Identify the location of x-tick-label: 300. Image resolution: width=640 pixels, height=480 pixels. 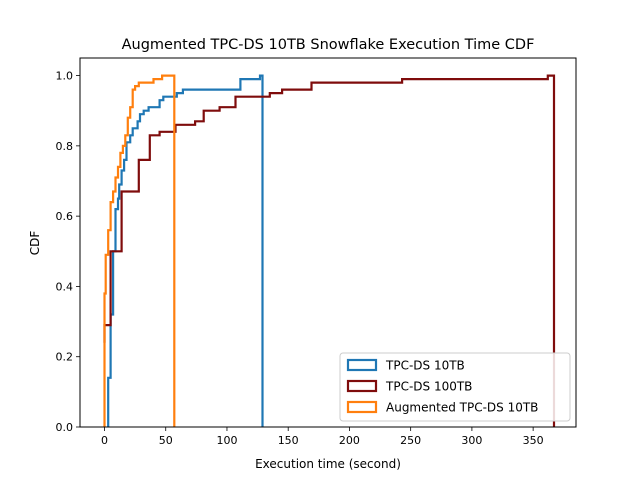
(471, 440).